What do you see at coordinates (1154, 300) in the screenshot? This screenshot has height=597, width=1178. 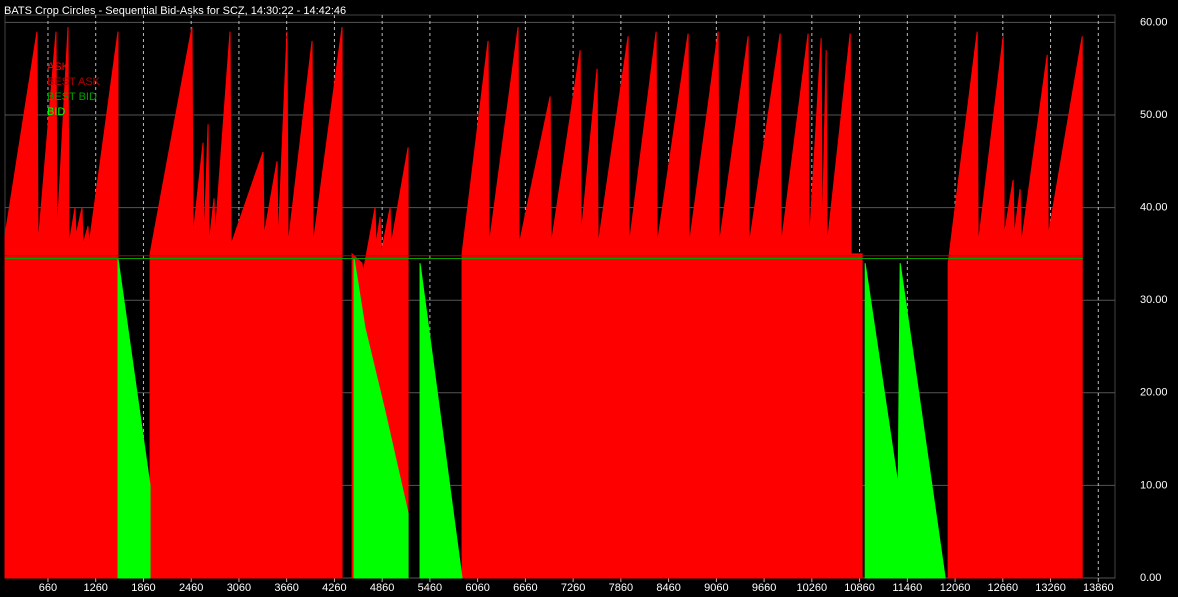 I see `y-tick-label: 30.00` at bounding box center [1154, 300].